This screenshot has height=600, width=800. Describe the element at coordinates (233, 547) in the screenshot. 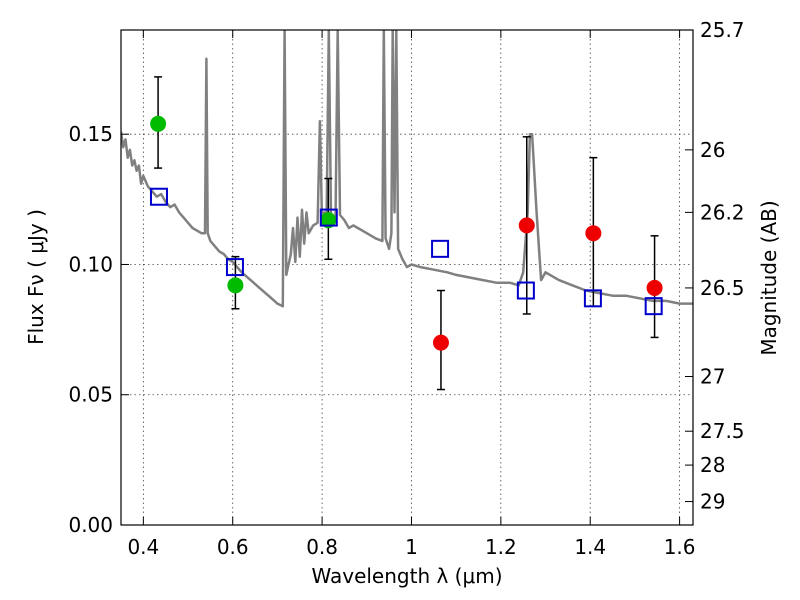

I see `x-tick-label: 0.6` at that location.